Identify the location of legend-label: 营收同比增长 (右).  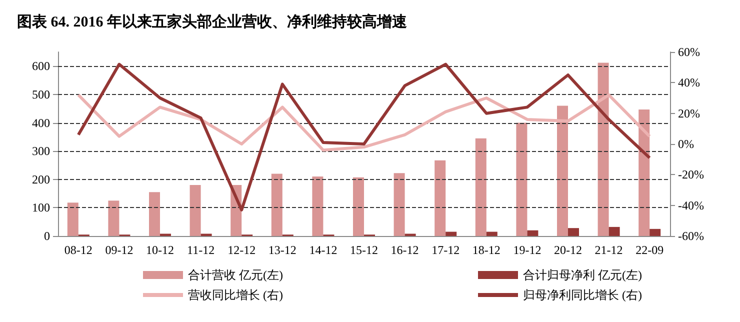
(235, 295).